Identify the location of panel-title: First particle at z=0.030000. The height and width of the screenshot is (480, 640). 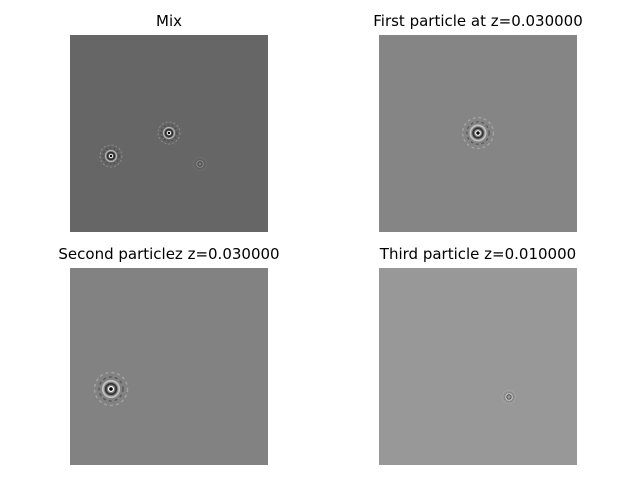
(478, 21).